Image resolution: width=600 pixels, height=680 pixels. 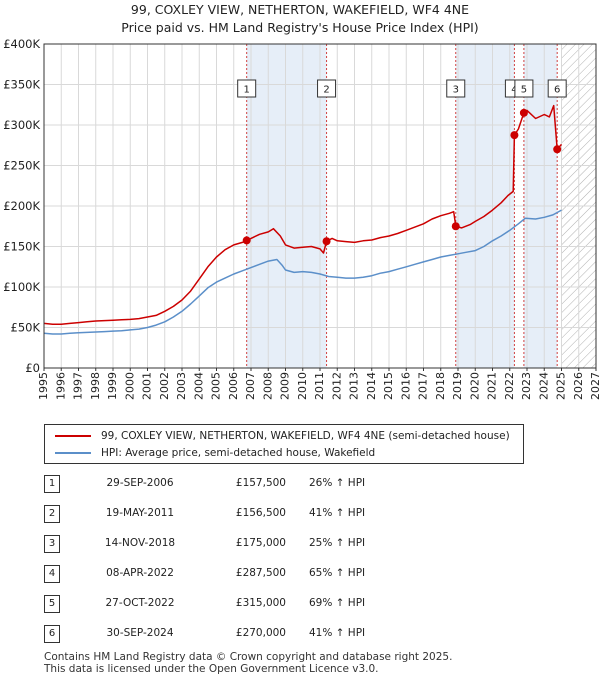 What do you see at coordinates (129, 386) in the screenshot?
I see `x-tick-label: 2000` at bounding box center [129, 386].